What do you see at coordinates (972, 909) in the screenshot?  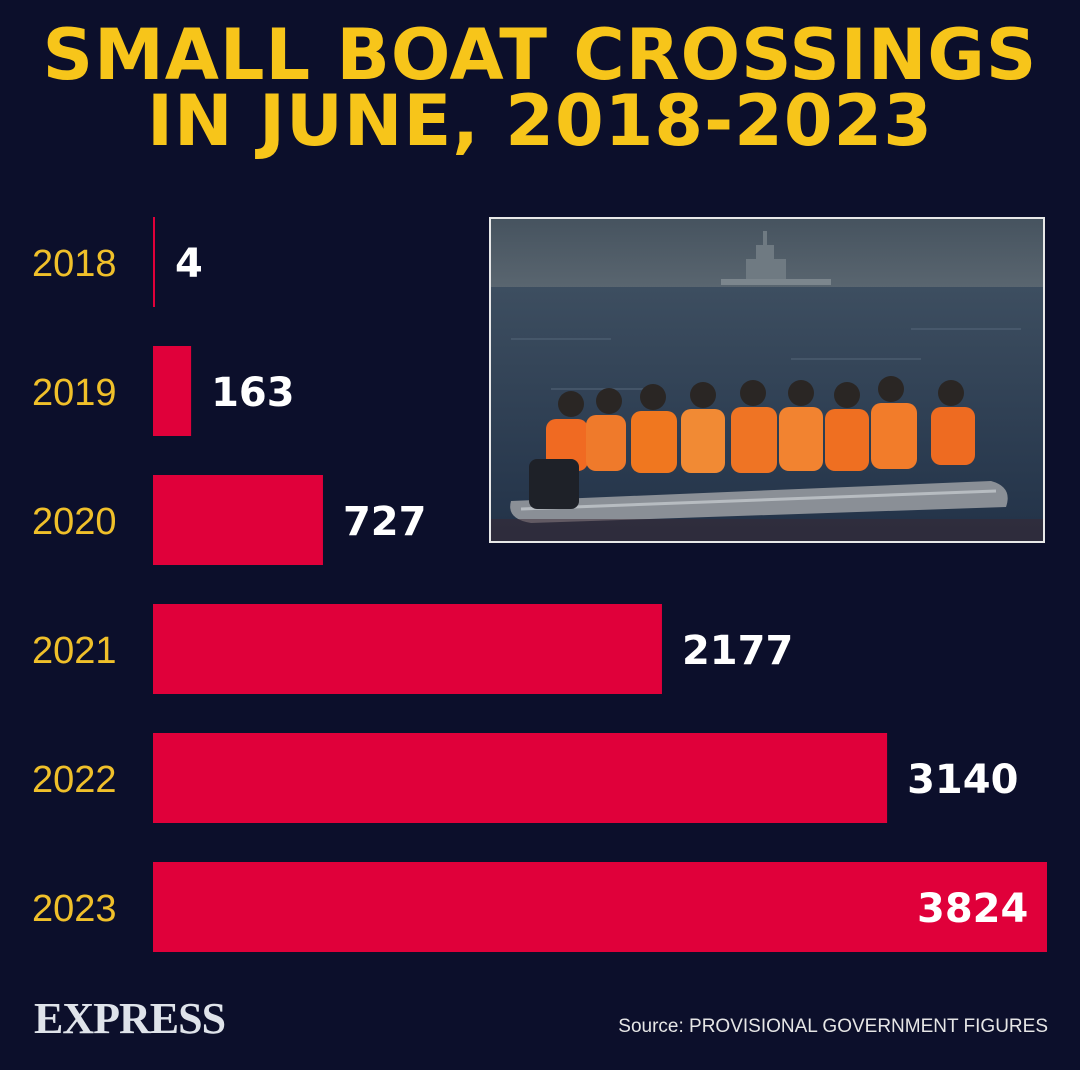 I see `value-label-2023: 3824` at bounding box center [972, 909].